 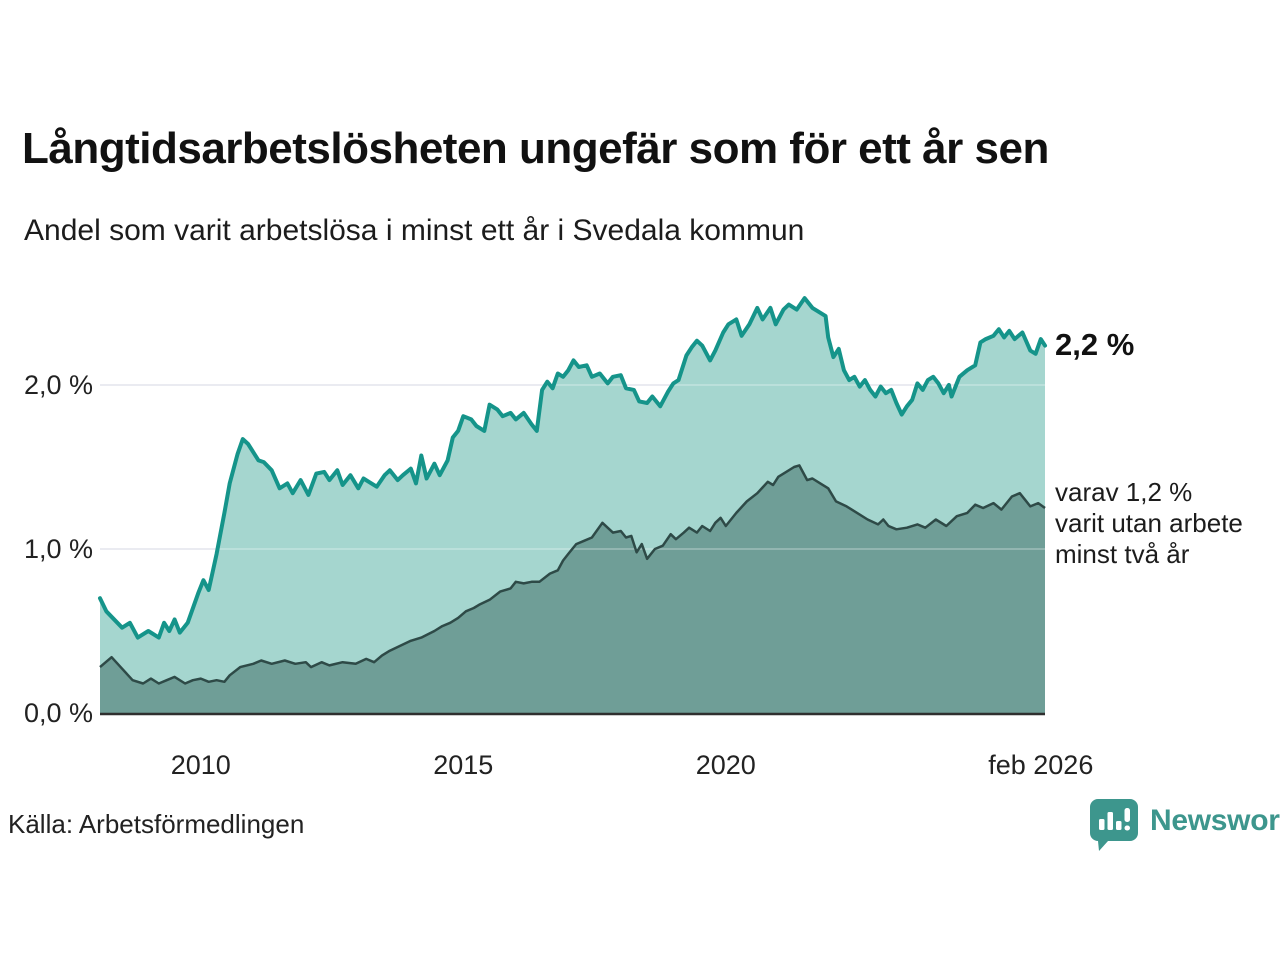 What do you see at coordinates (1122, 554) in the screenshot?
I see `annotation-line: minst två år` at bounding box center [1122, 554].